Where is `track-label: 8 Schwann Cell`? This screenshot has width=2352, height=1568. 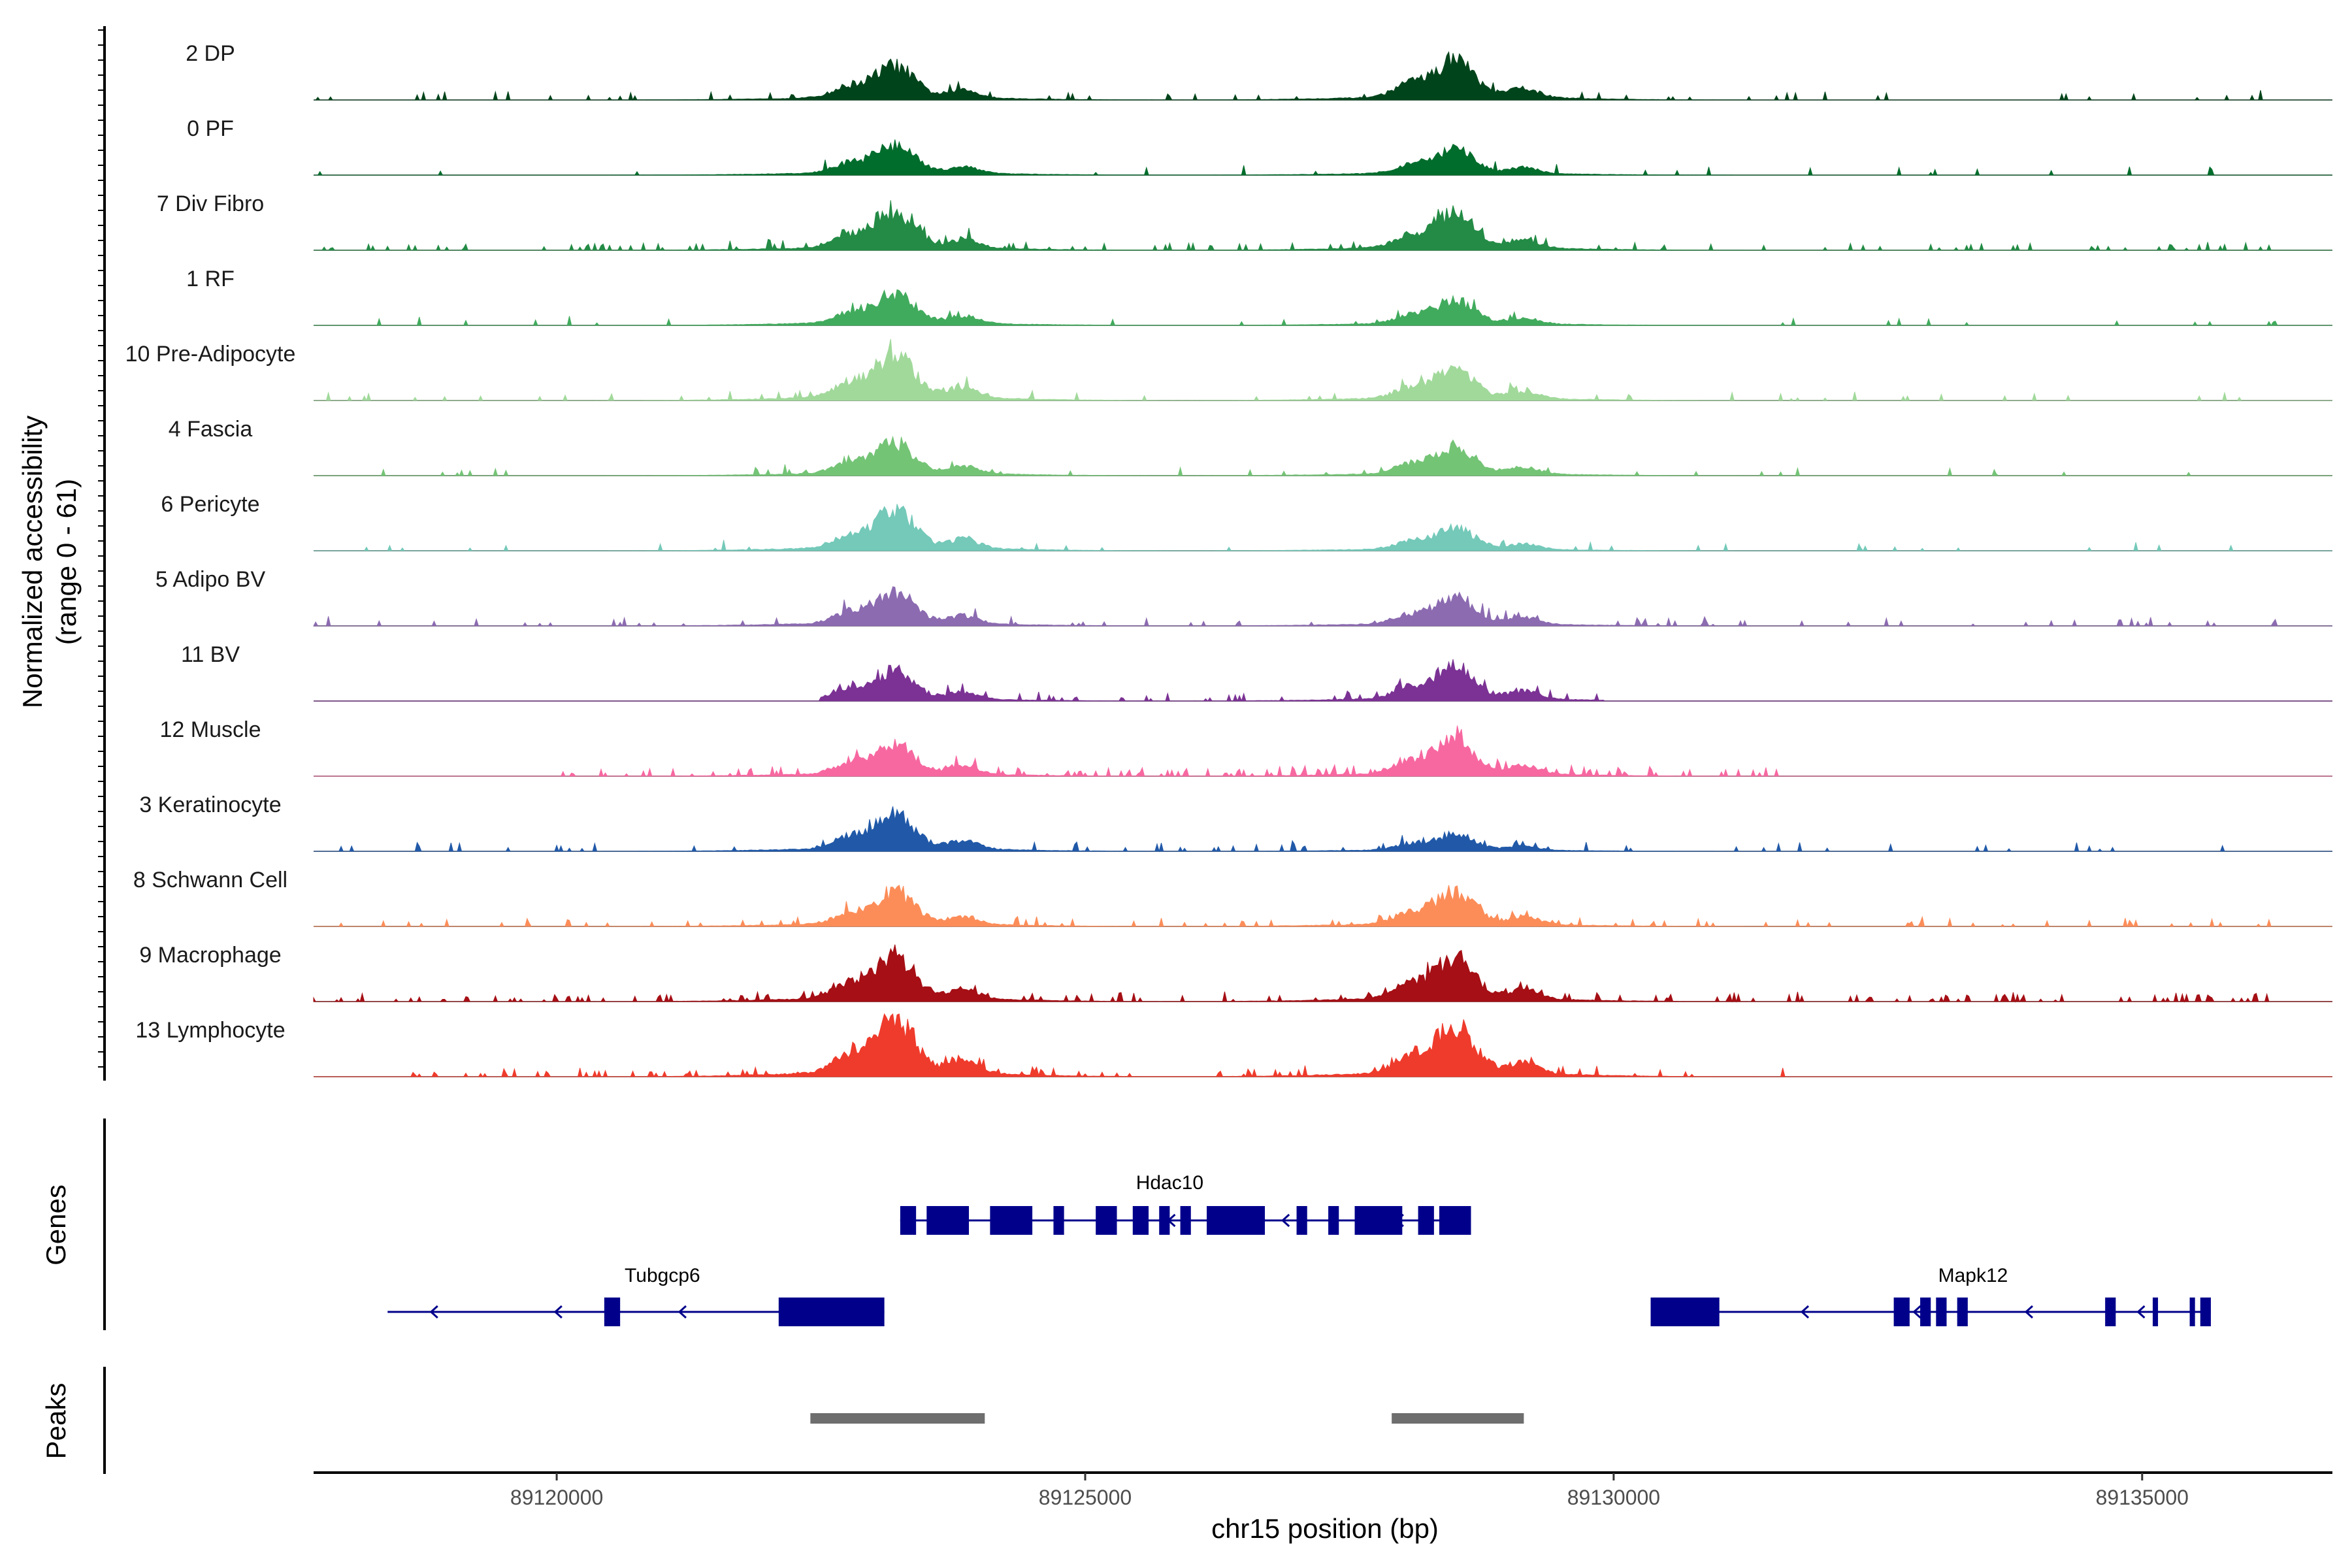
track-label: 8 Schwann Cell is located at coordinates (210, 880).